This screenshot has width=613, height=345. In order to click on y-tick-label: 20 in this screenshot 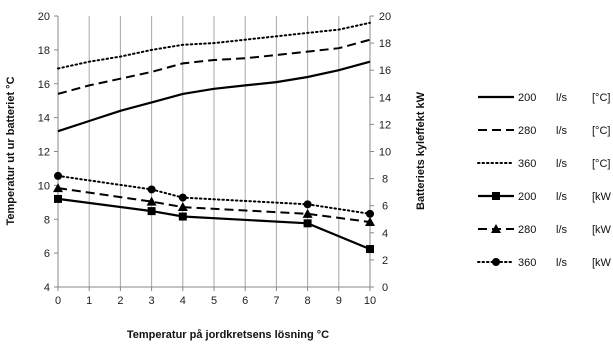, I will do `click(44, 17)`.